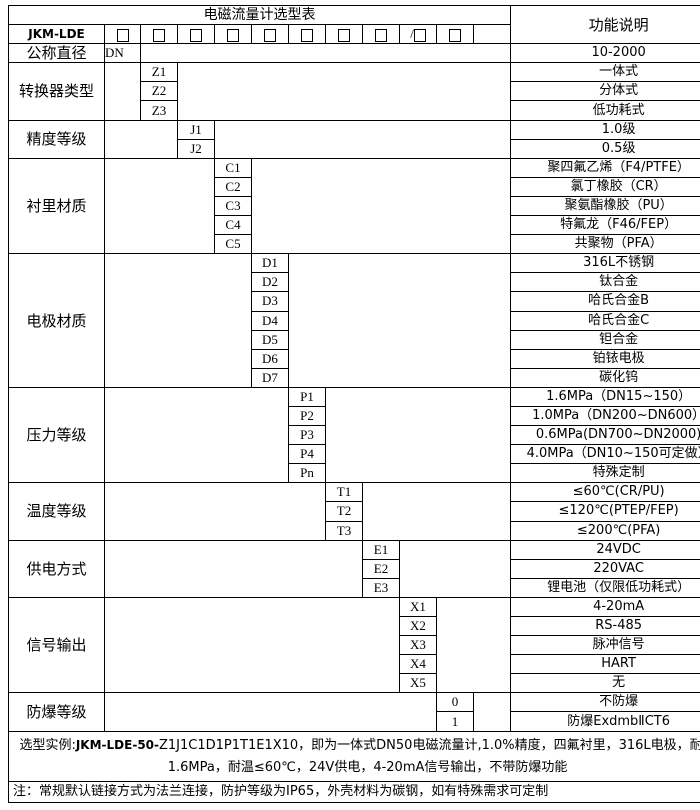 The image size is (700, 810). I want to click on example-model: JKM-LDE-50-, so click(117, 744).